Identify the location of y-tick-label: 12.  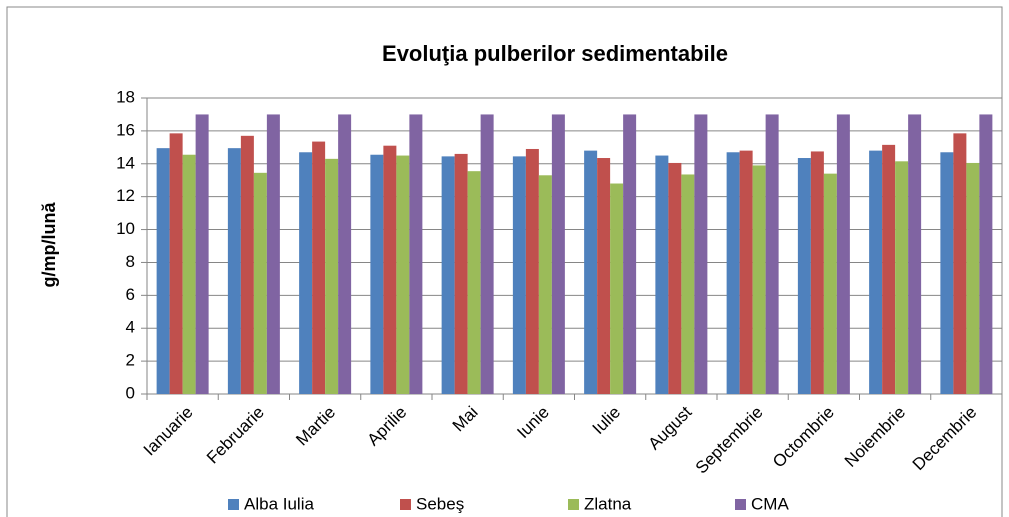
(125, 195).